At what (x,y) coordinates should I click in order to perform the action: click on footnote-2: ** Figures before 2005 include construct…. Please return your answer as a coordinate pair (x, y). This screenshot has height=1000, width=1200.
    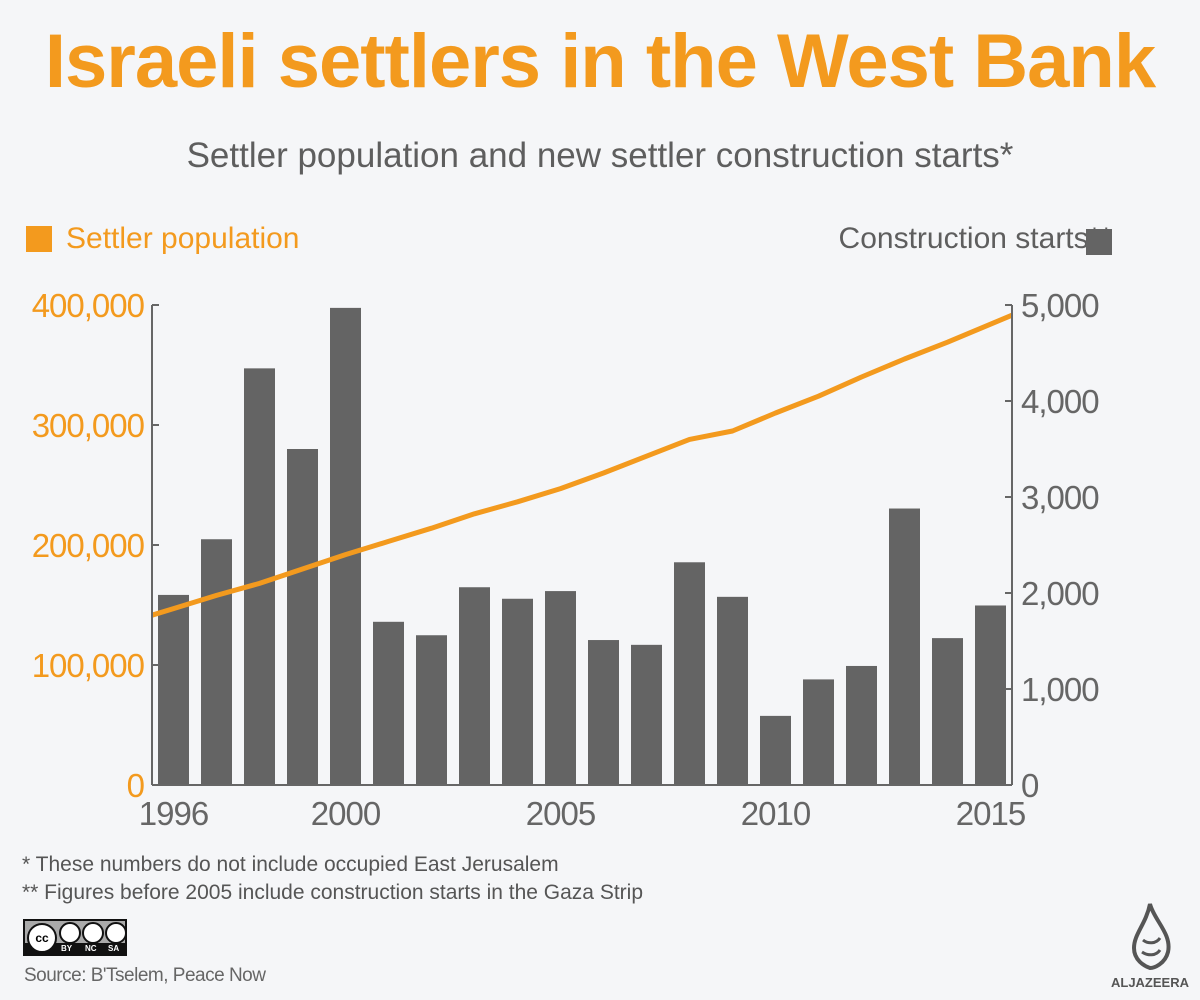
    Looking at the image, I should click on (332, 892).